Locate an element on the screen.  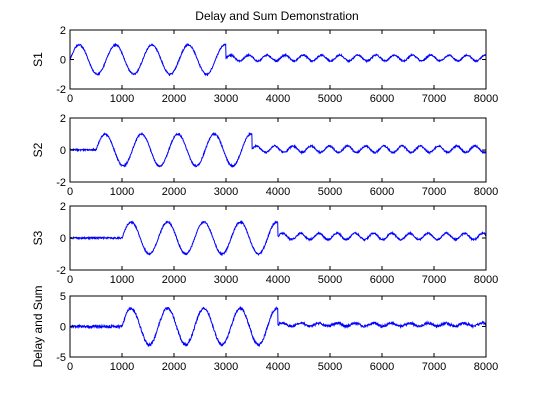
y-tick-label: -5 is located at coordinates (61, 358).